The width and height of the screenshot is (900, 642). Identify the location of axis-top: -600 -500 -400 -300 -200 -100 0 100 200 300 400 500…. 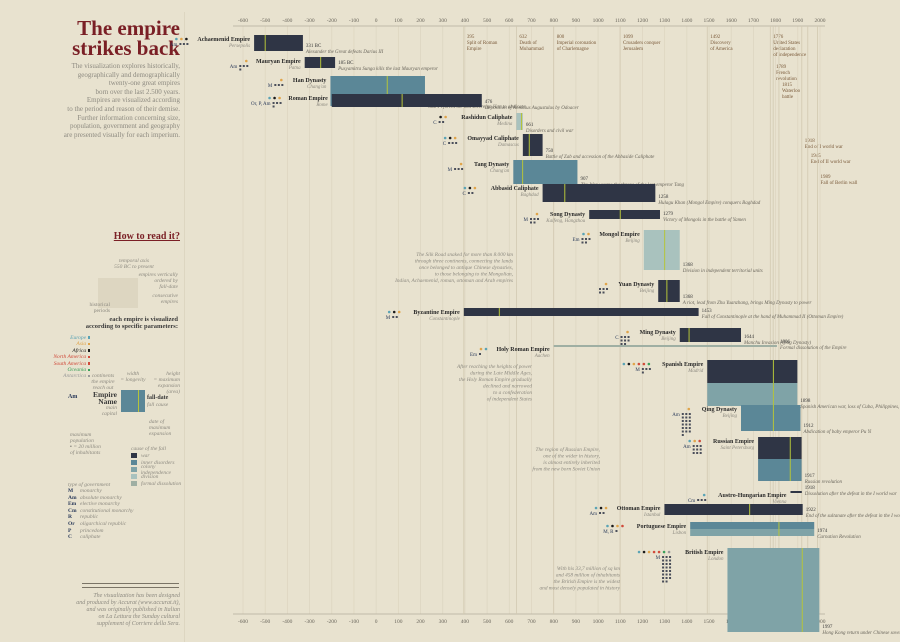
(529, 22).